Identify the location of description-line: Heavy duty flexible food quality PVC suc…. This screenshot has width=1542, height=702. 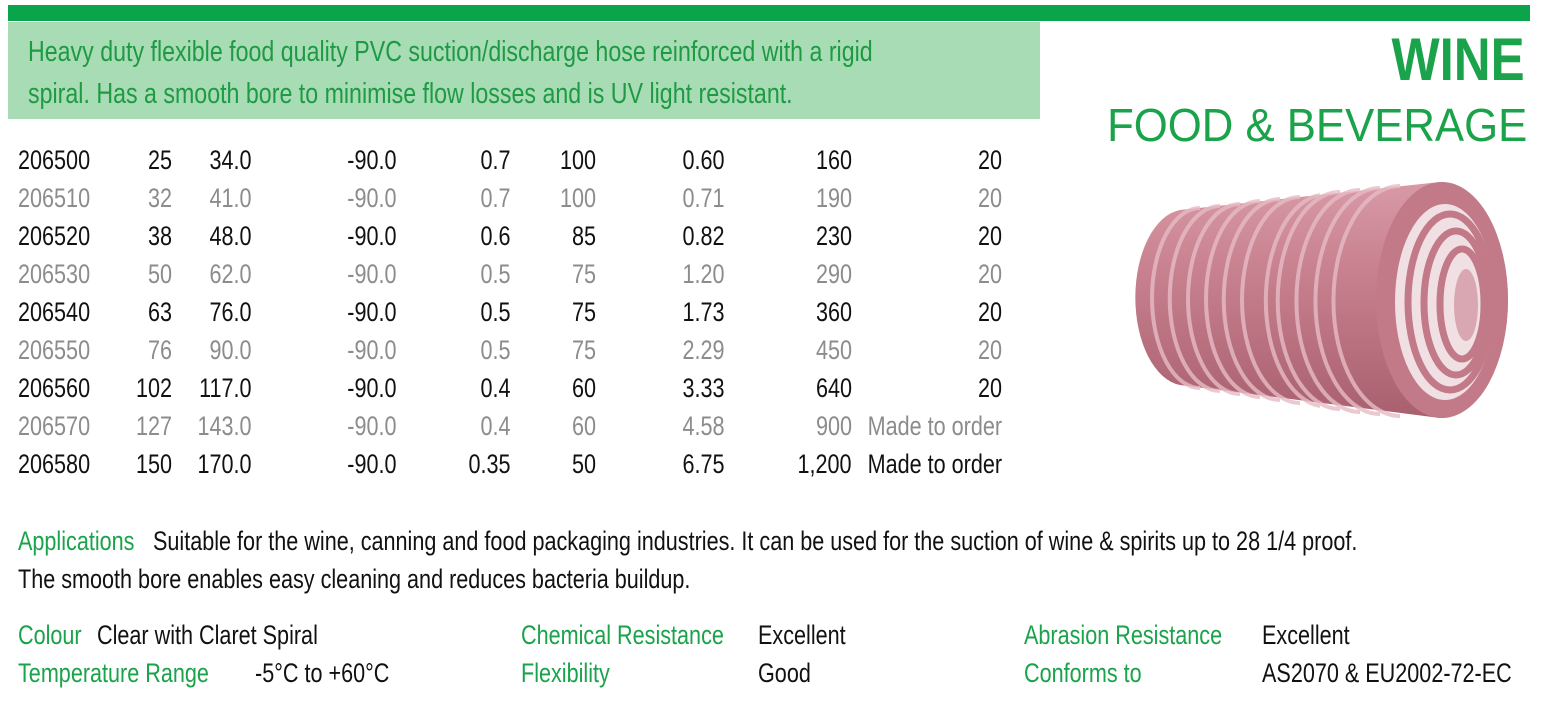
(450, 51).